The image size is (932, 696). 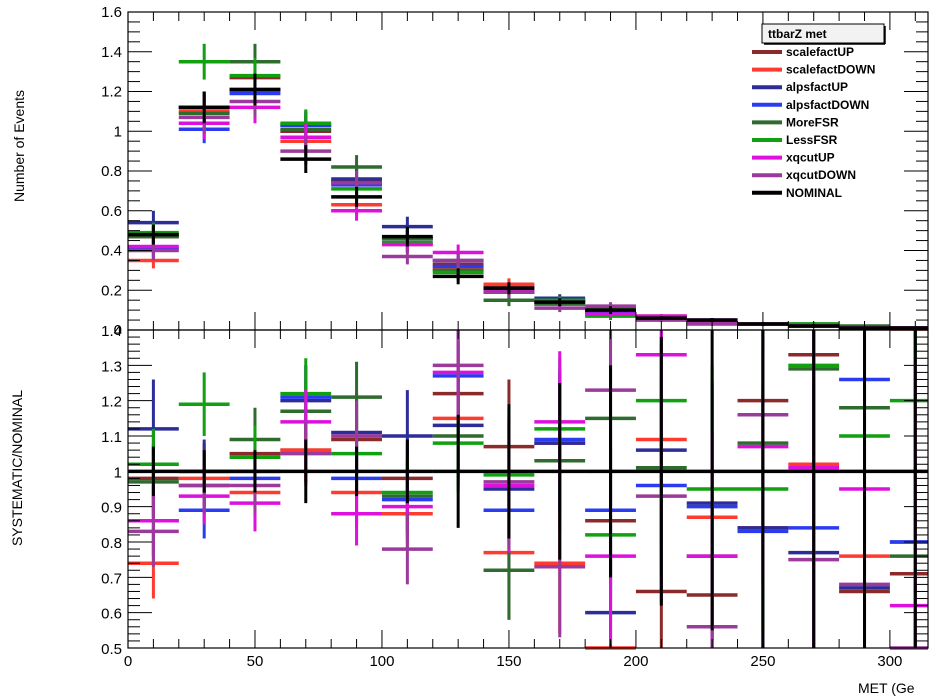 What do you see at coordinates (886, 688) in the screenshot?
I see `x-axis-label: MET (Ge` at bounding box center [886, 688].